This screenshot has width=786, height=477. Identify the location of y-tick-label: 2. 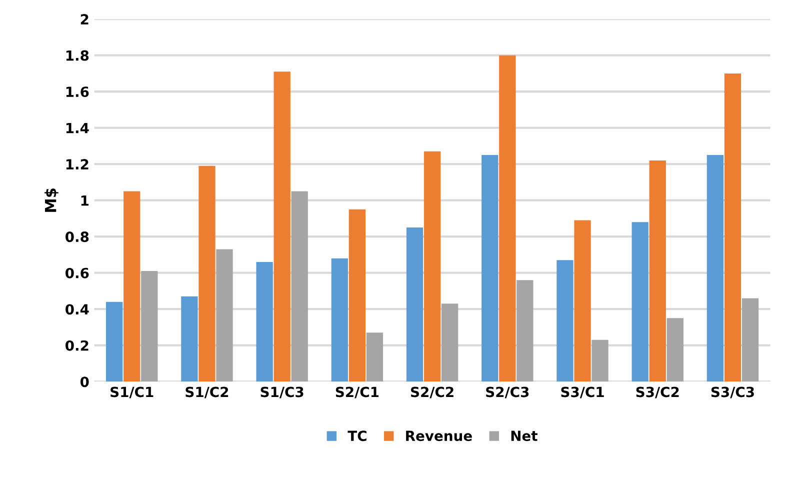
(84, 19).